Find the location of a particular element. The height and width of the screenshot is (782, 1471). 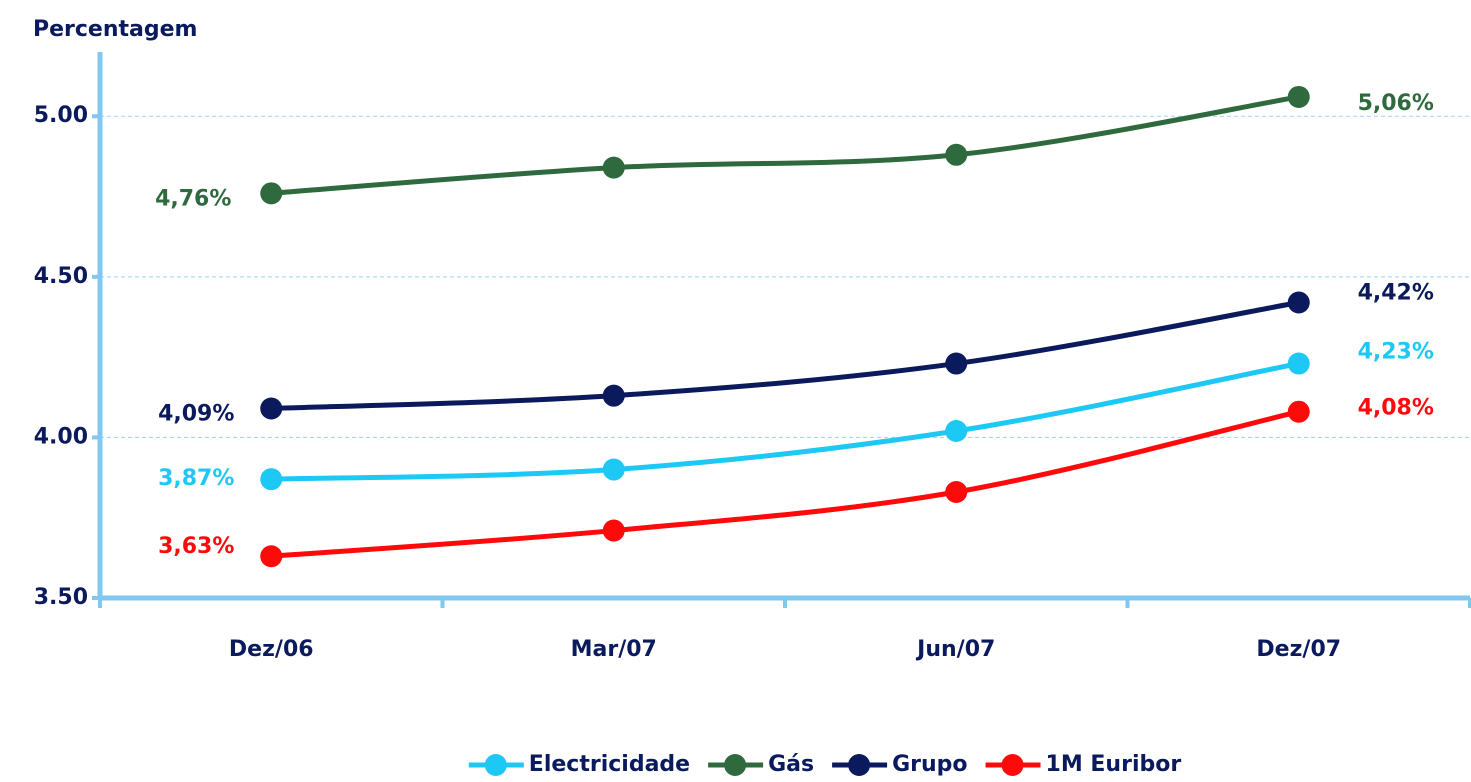

x-tick-label: Dez/07 is located at coordinates (1298, 649).